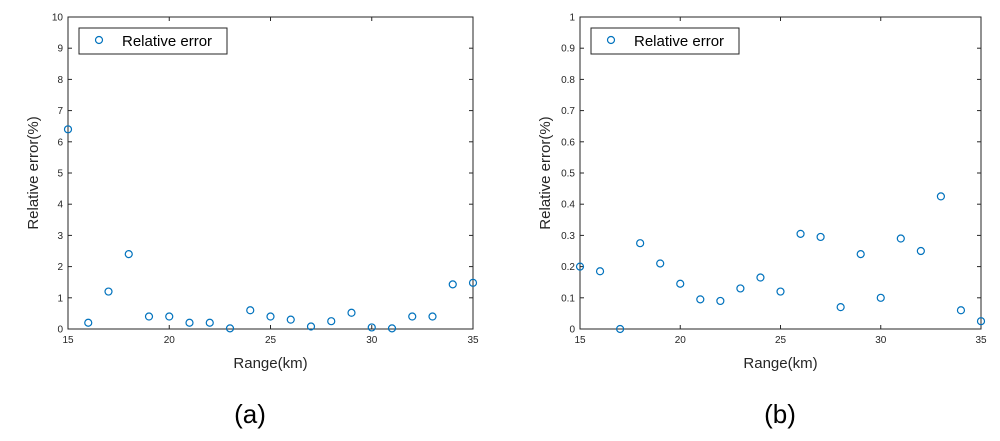 The image size is (1000, 441). I want to click on y-tick-label: 4, so click(60, 205).